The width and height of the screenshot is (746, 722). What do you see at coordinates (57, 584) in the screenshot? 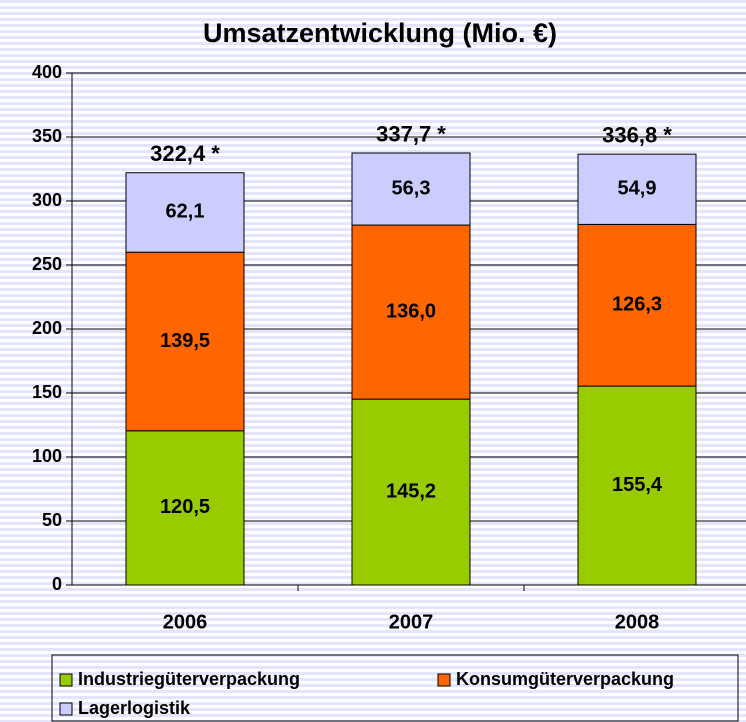
I see `y-tick-label: 0` at bounding box center [57, 584].